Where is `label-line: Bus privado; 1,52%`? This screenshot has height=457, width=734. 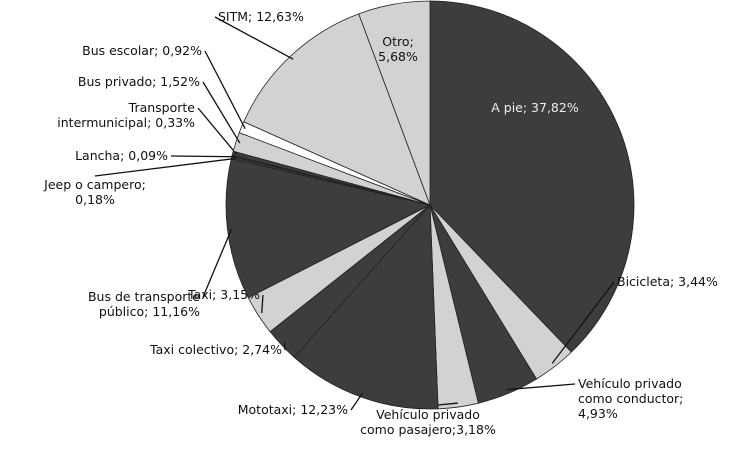 label-line: Bus privado; 1,52% is located at coordinates (139, 81).